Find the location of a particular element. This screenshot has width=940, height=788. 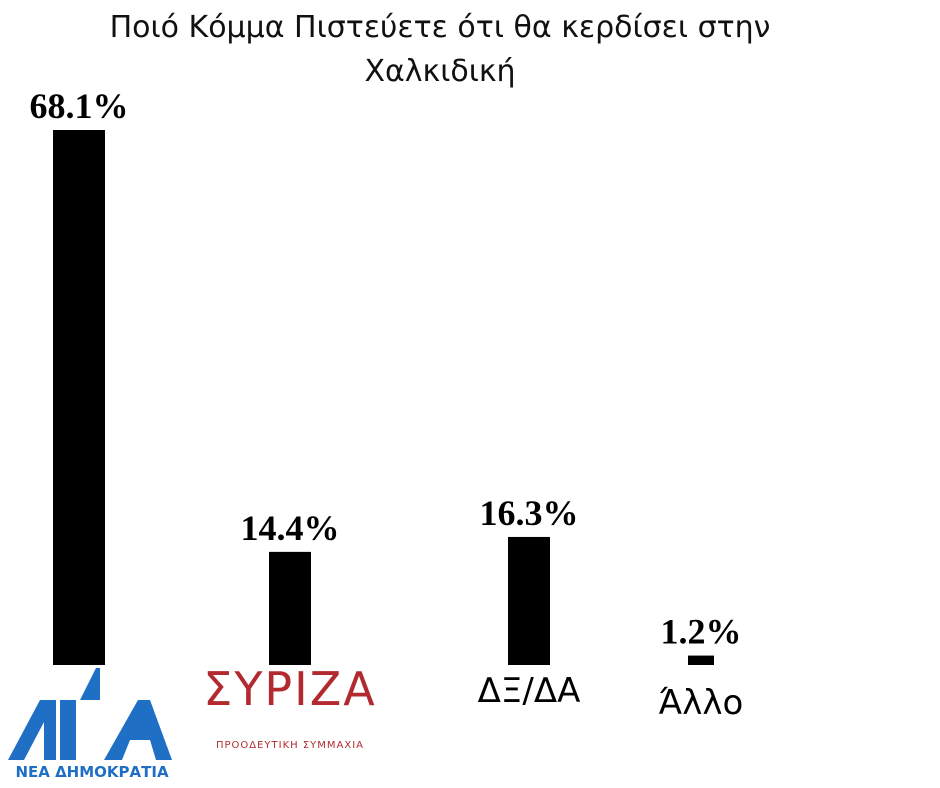

category-label: ΝΕΑ ΔΗΜΟΚΡΑΤΙΑ is located at coordinates (92, 772).